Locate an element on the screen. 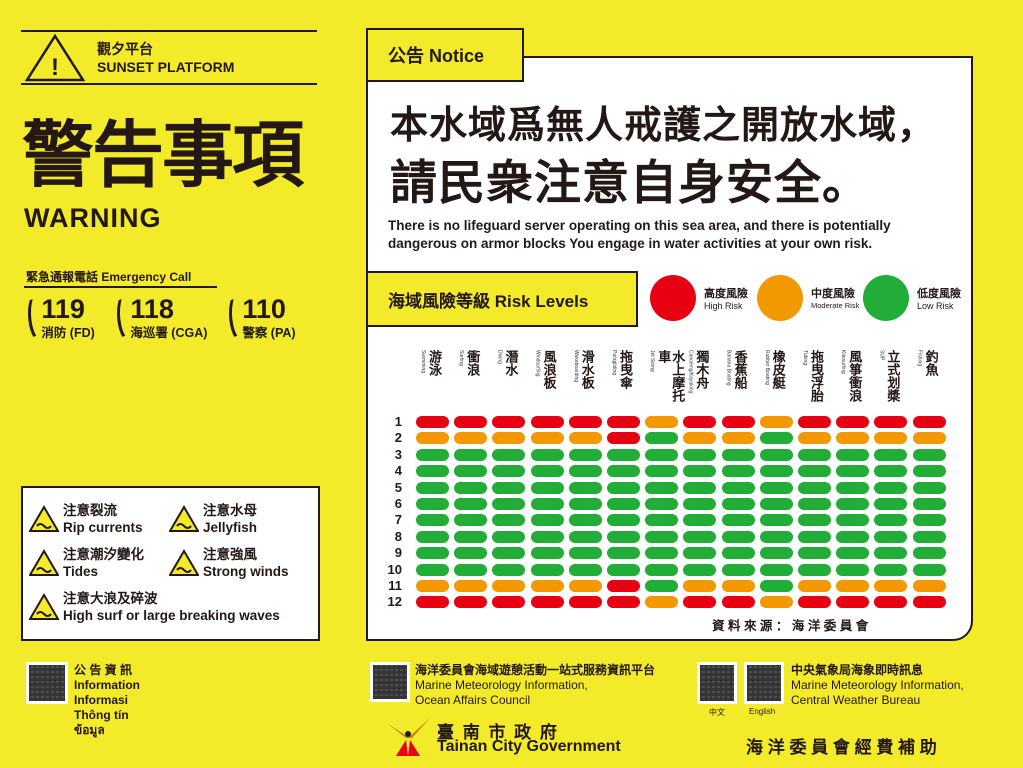  legend-en: High Risk is located at coordinates (723, 306).